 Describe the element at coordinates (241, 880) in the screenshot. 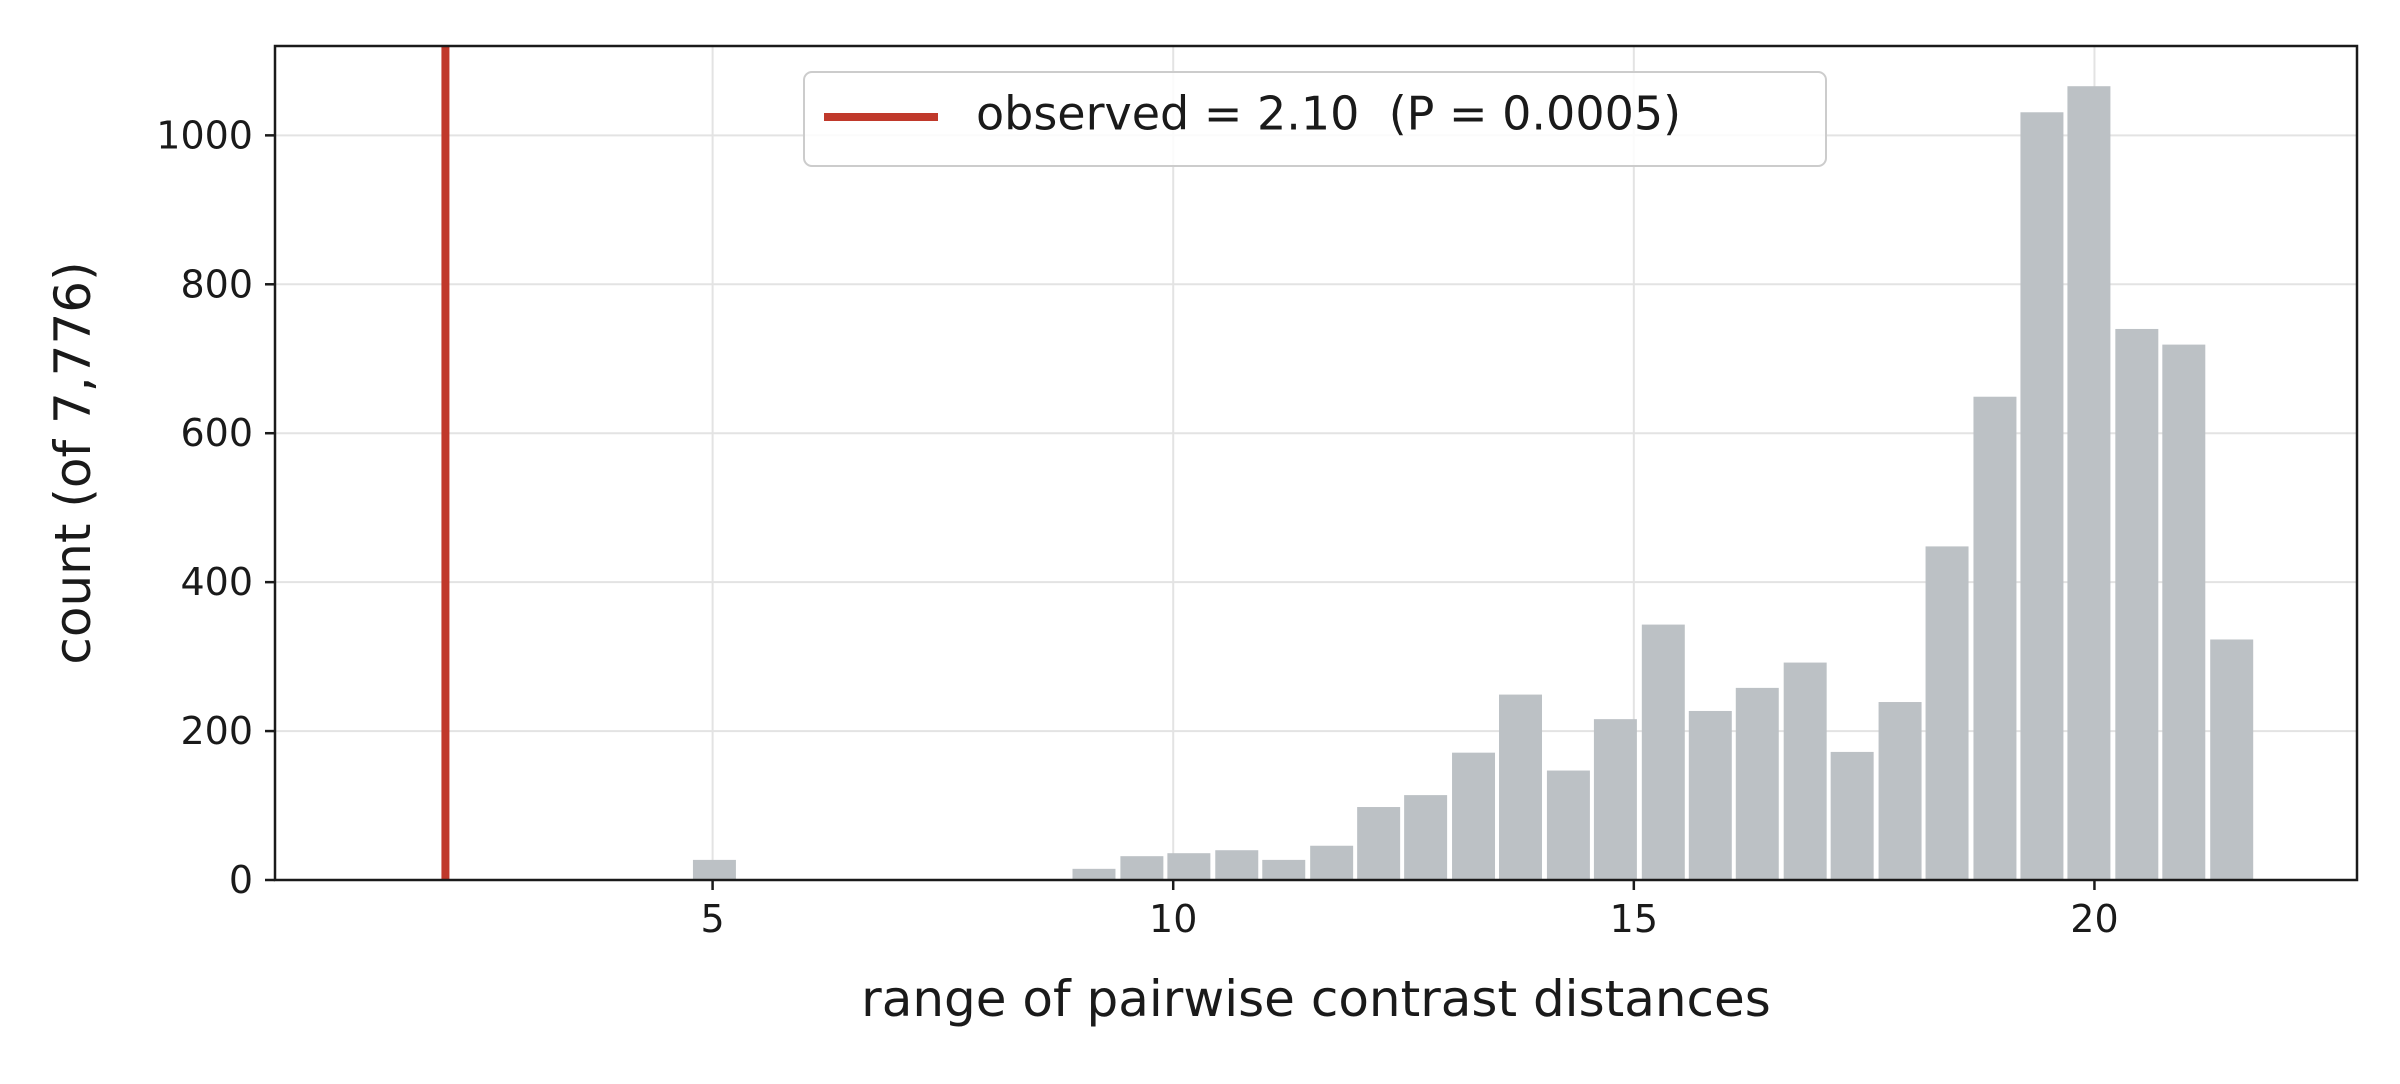

I see `y-tick-label: 0` at that location.